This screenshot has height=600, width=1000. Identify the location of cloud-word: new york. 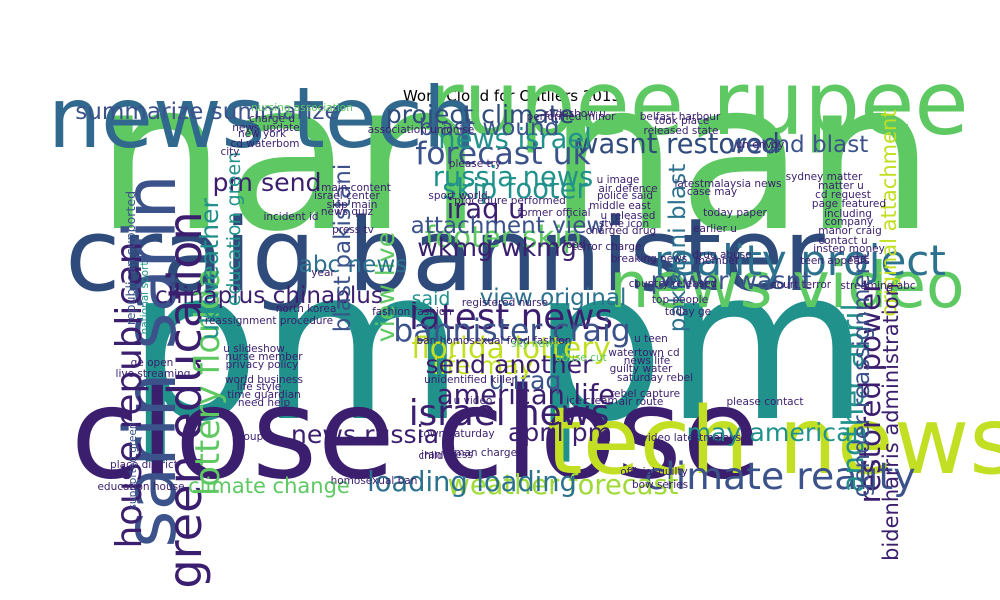
(262, 134).